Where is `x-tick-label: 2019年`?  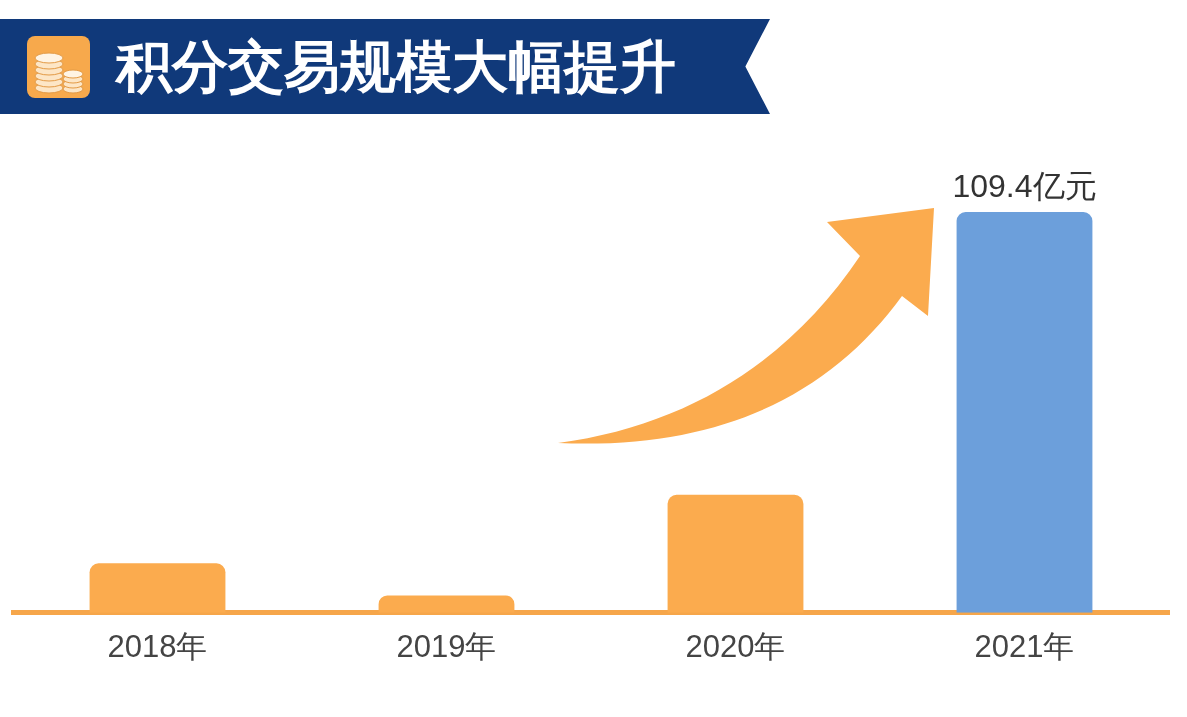
x-tick-label: 2019年 is located at coordinates (446, 646).